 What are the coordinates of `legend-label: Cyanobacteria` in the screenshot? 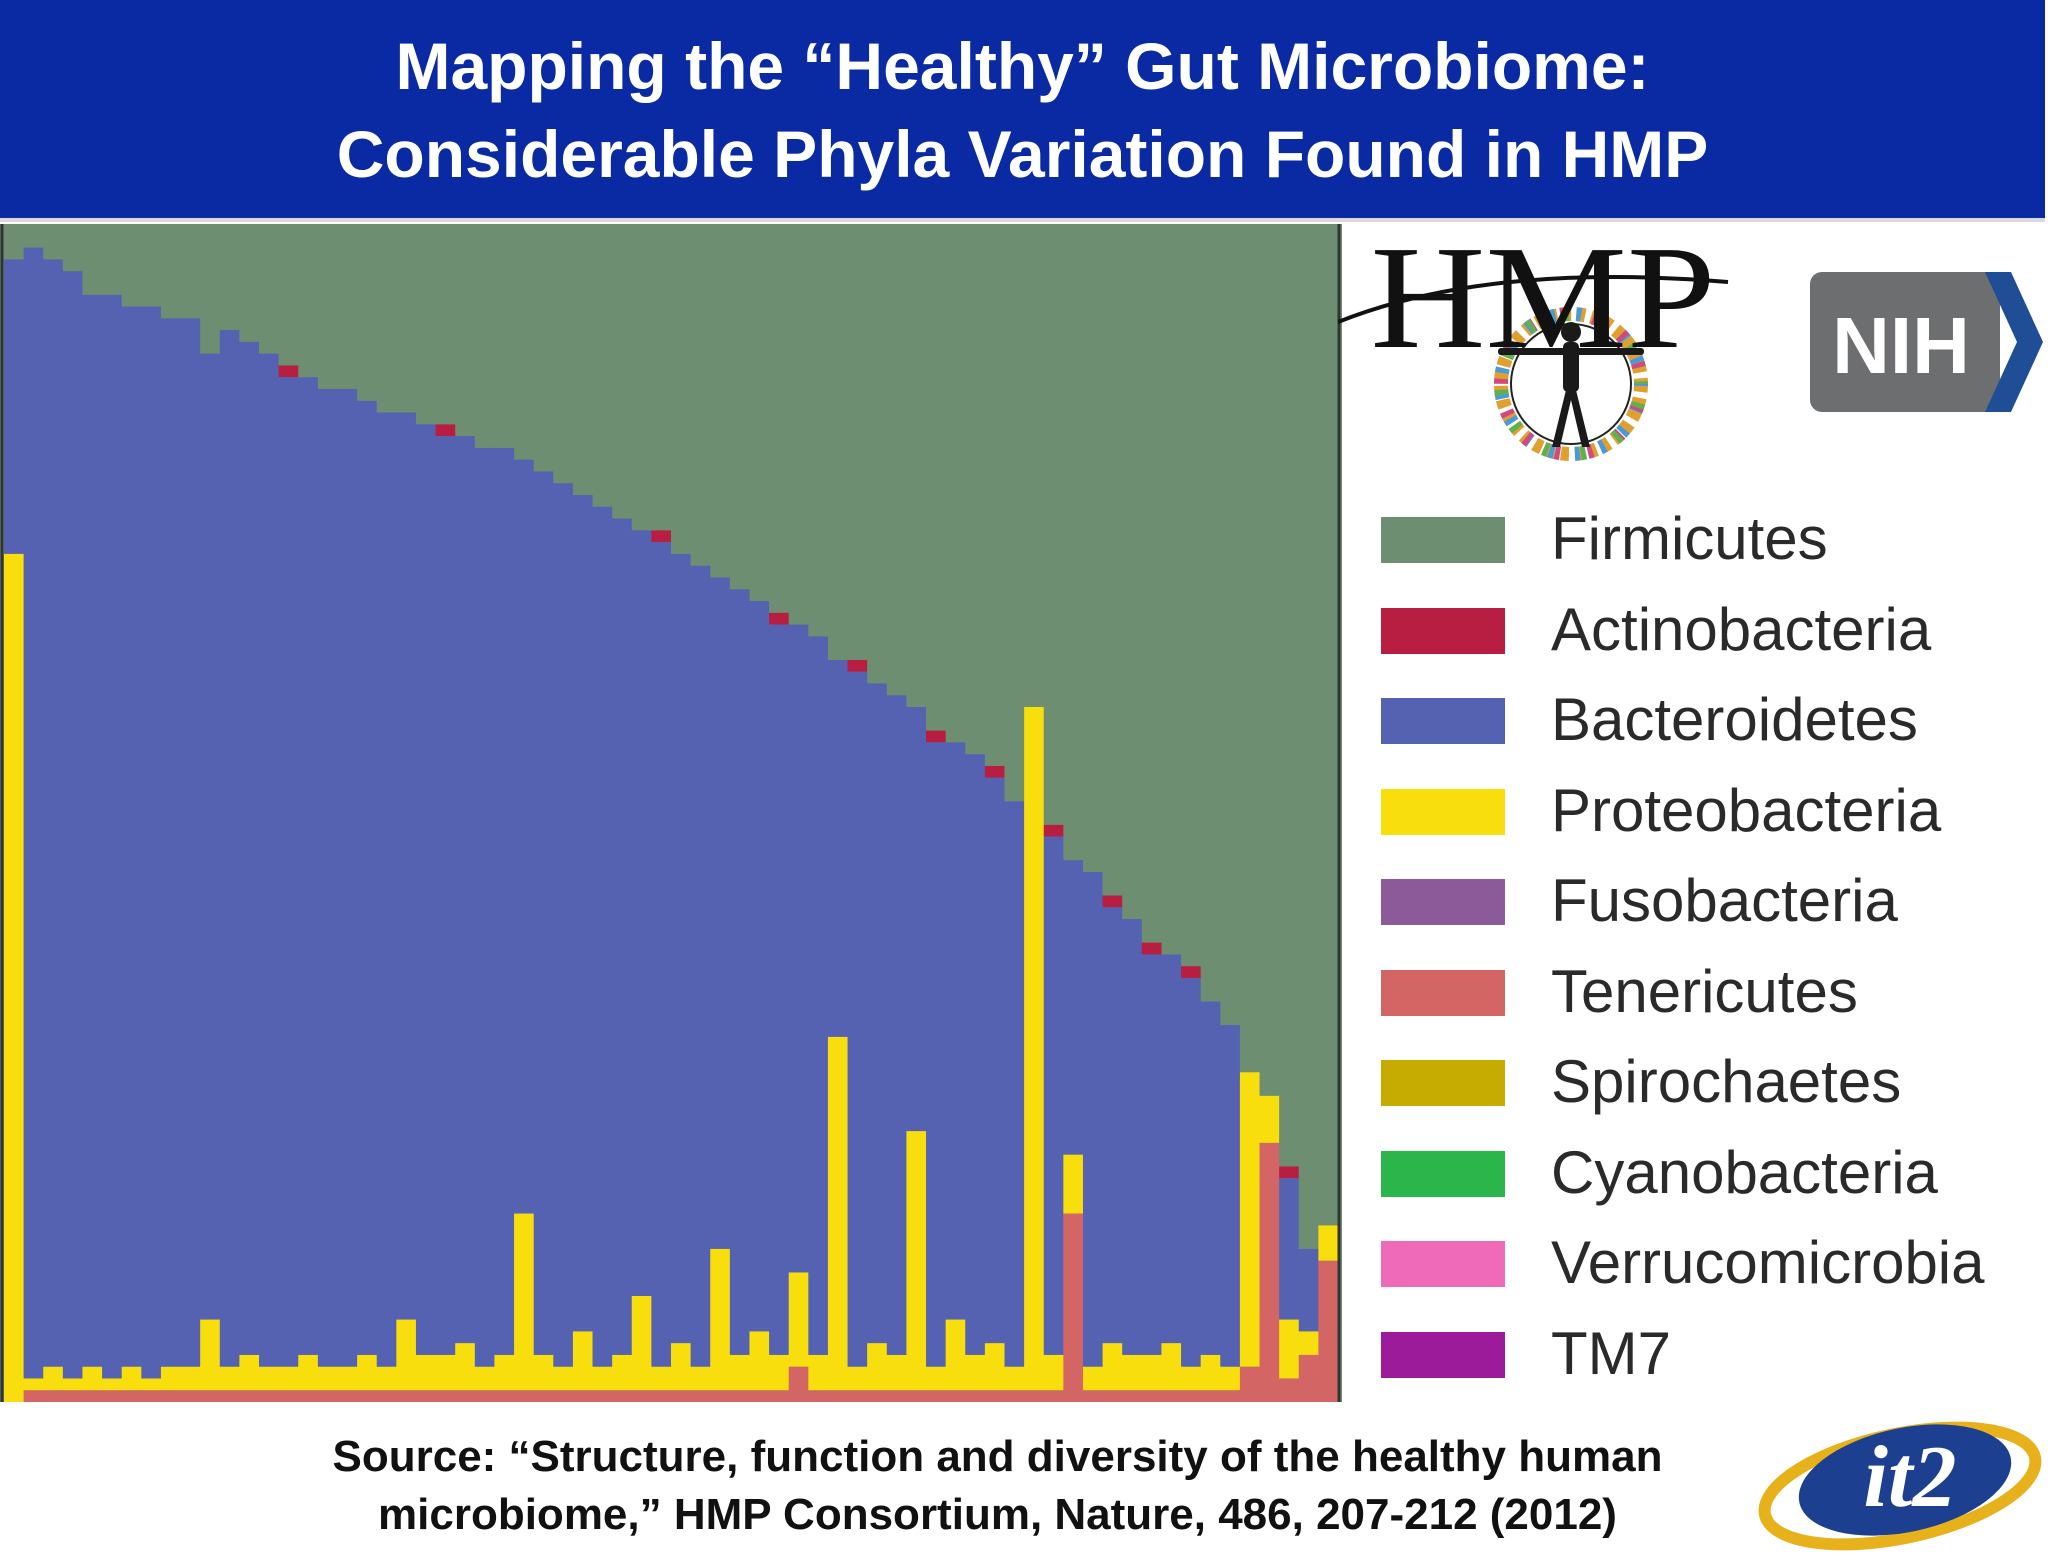 It's located at (1744, 1172).